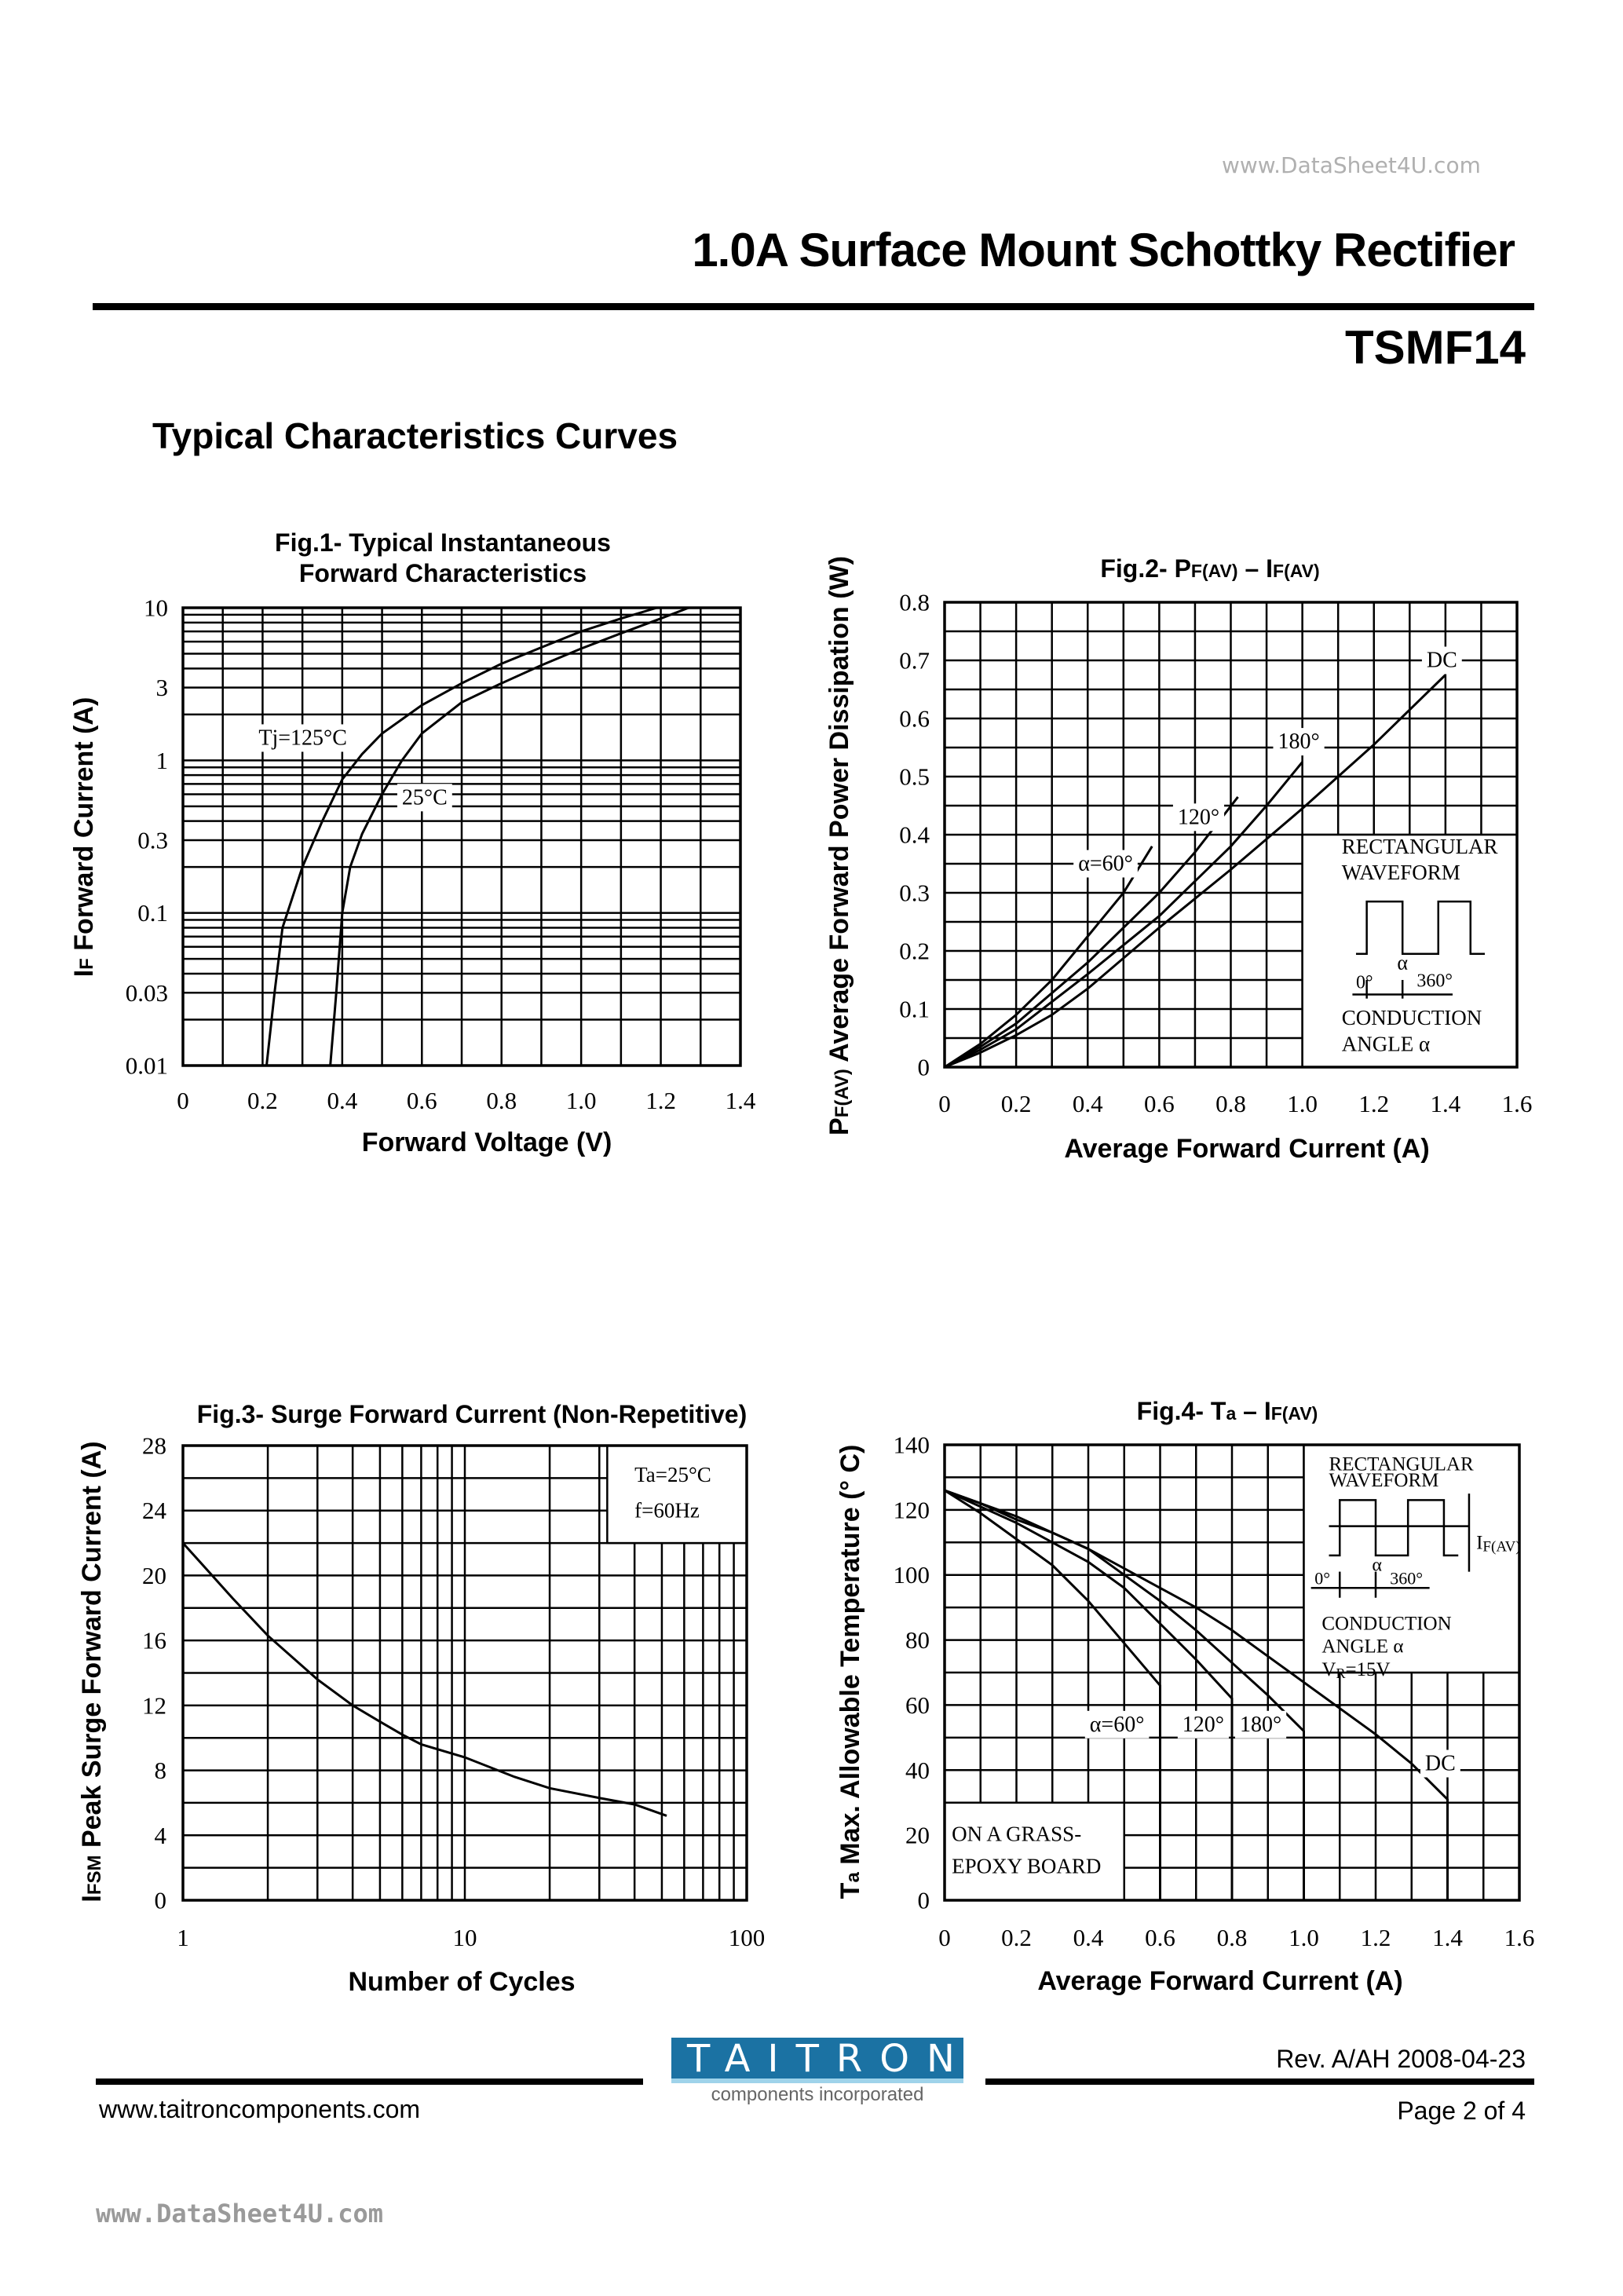 This screenshot has height=2296, width=1623. What do you see at coordinates (154, 1510) in the screenshot?
I see `y-tick-label: 24` at bounding box center [154, 1510].